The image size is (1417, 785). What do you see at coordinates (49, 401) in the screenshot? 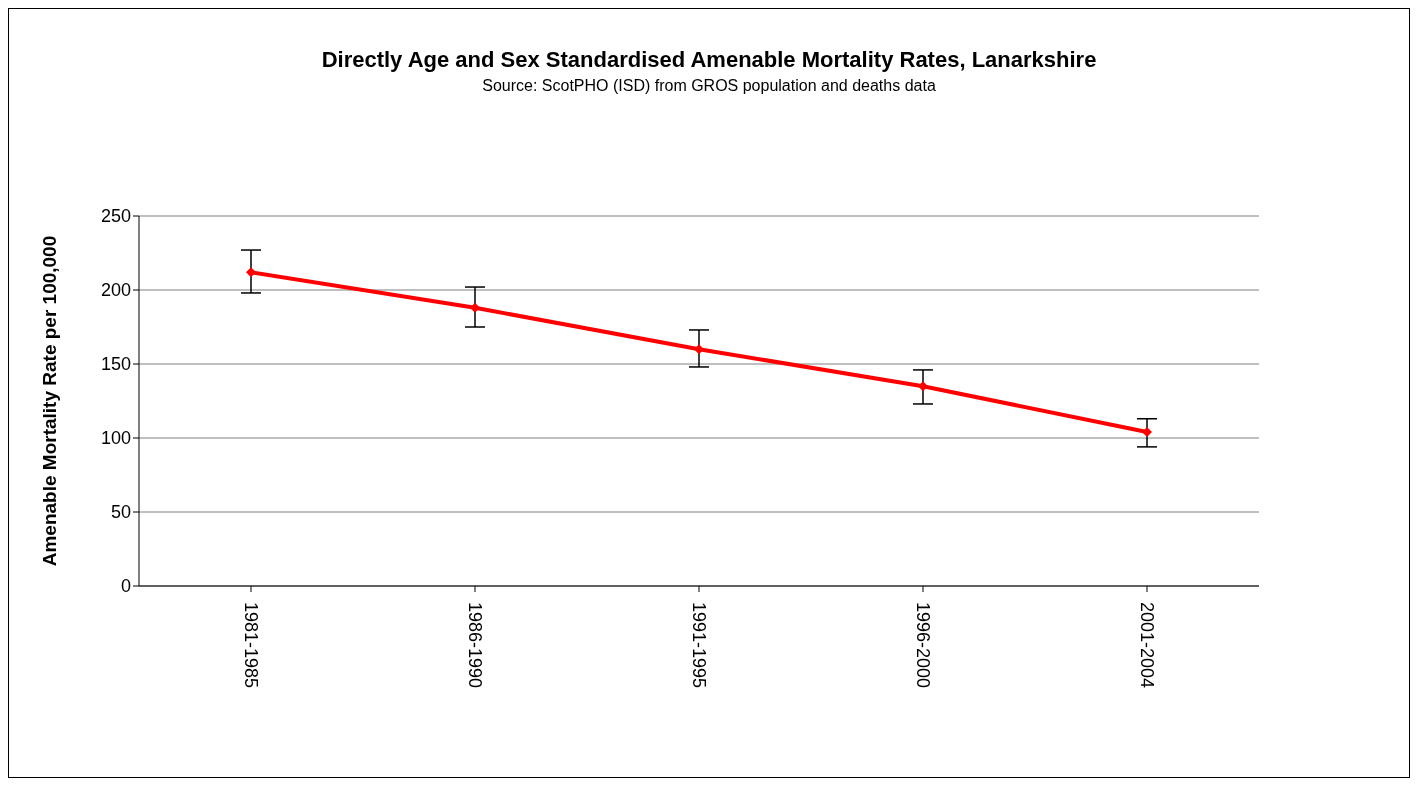
I see `y-axis-title: Amenable Mortality Rate per 100,000` at bounding box center [49, 401].